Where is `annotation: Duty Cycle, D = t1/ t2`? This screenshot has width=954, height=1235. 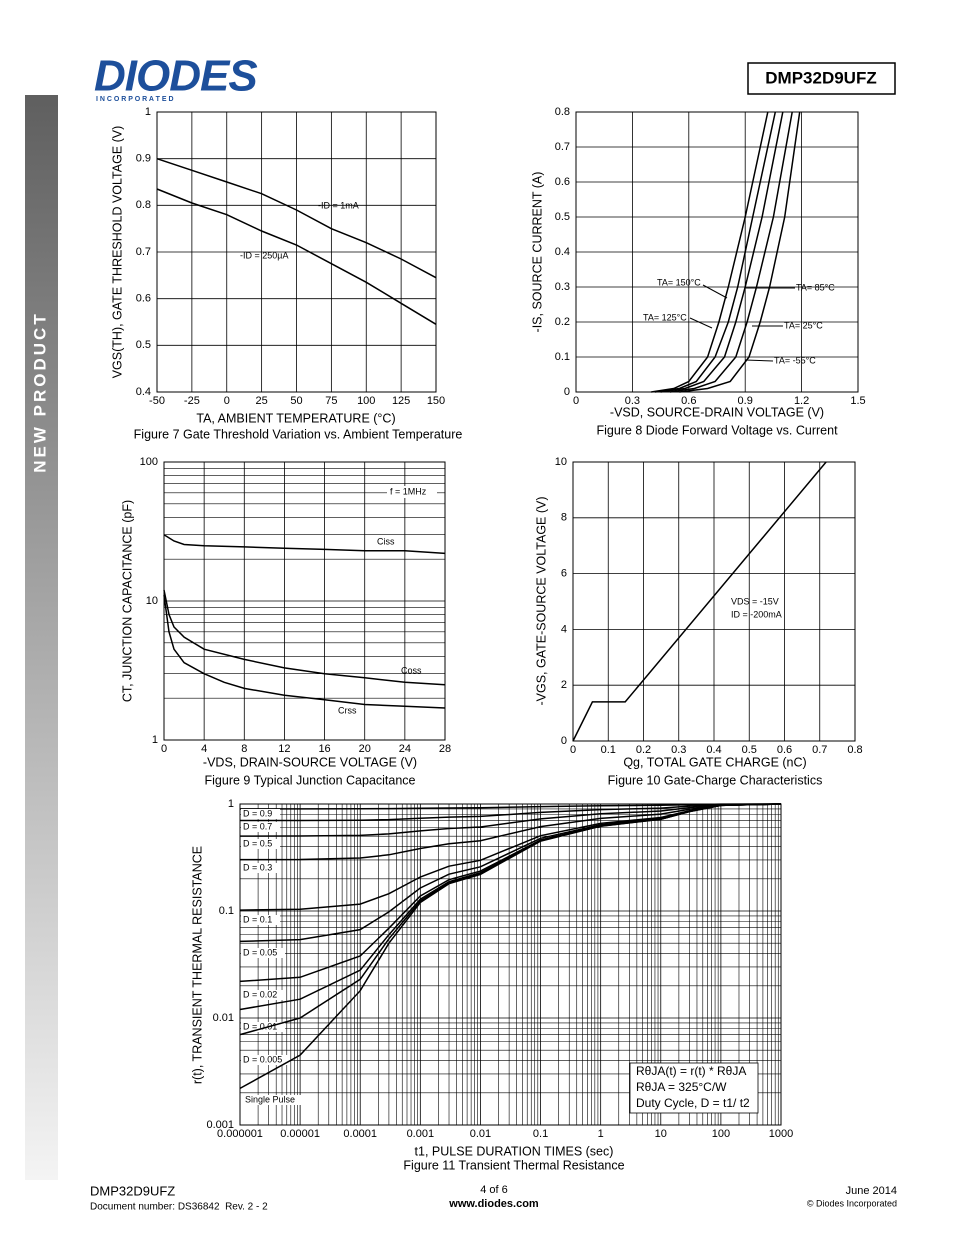 annotation: Duty Cycle, D = t1/ t2 is located at coordinates (693, 1103).